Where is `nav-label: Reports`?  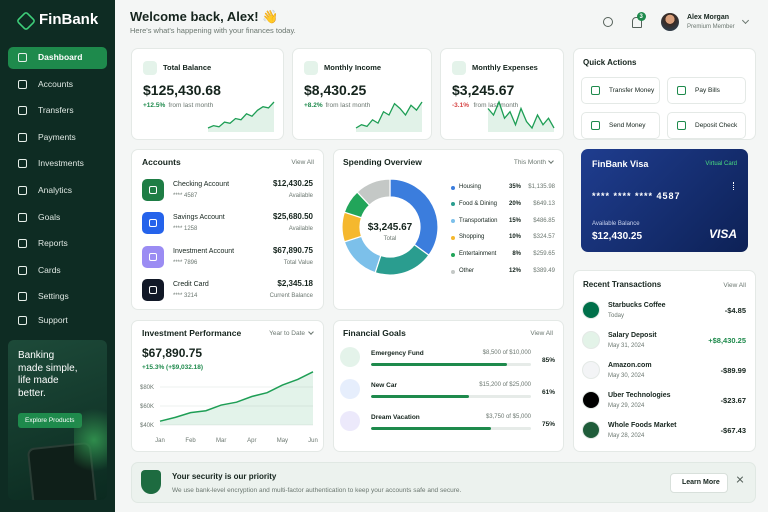 nav-label: Reports is located at coordinates (53, 243).